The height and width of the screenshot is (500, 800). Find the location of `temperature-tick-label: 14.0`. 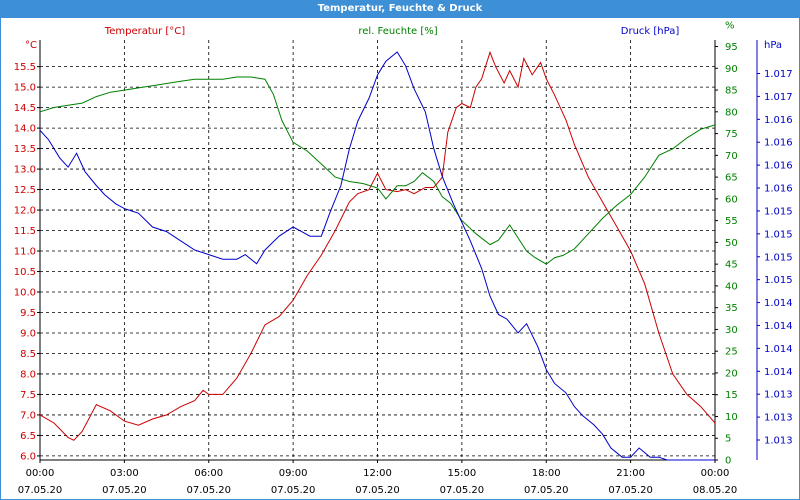

temperature-tick-label: 14.0 is located at coordinates (25, 129).